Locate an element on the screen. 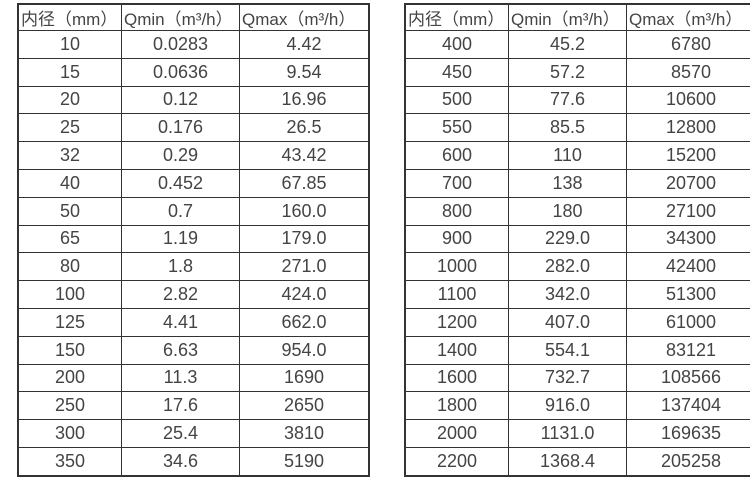 The height and width of the screenshot is (483, 750). table-cell: 2000 is located at coordinates (456, 433).